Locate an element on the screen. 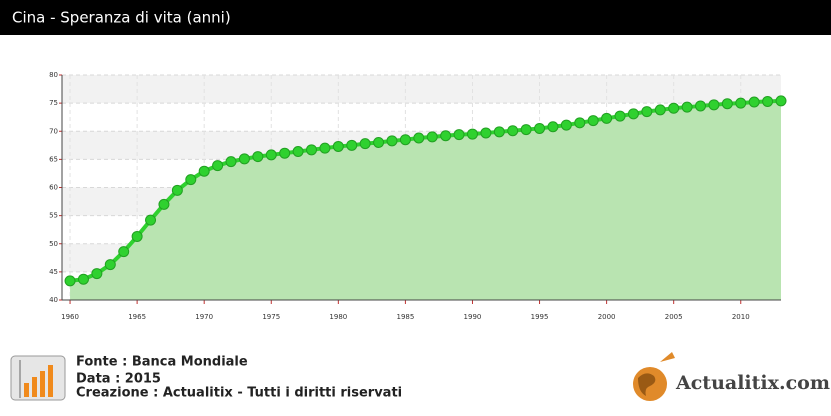 The height and width of the screenshot is (416, 831). y-tick-label: 75 is located at coordinates (53, 103).